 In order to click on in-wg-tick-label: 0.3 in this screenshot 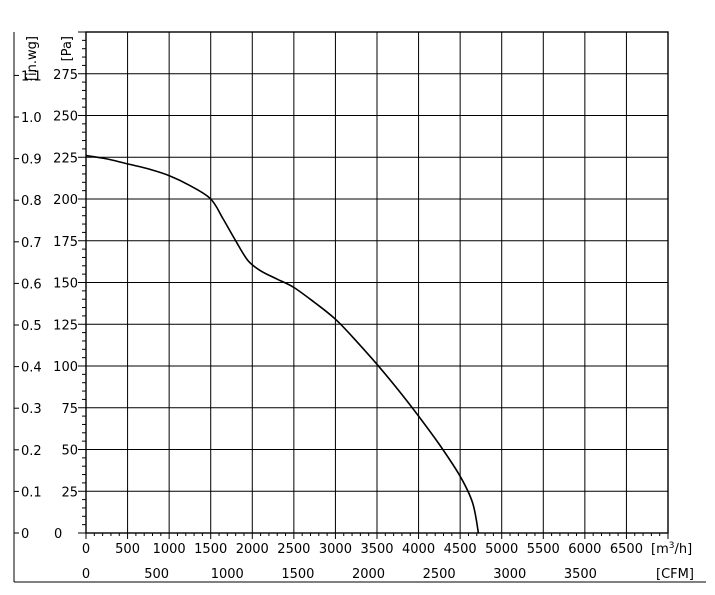, I will do `click(31, 409)`.